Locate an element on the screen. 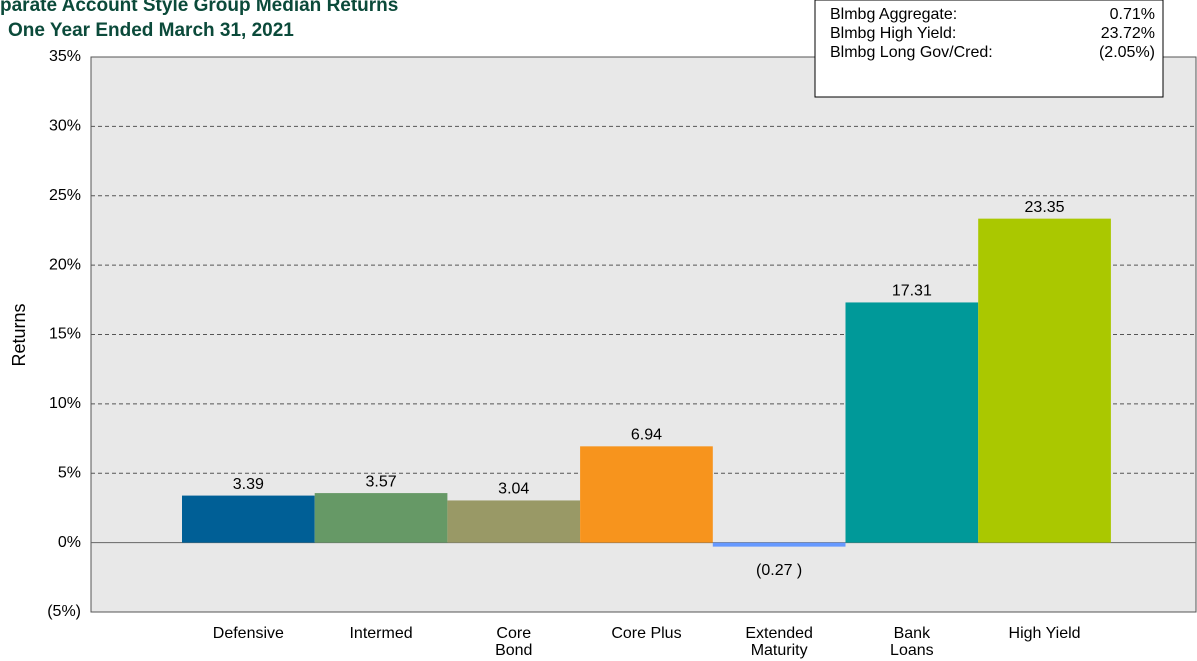  benchmark-value: (2.05%) is located at coordinates (1127, 52).